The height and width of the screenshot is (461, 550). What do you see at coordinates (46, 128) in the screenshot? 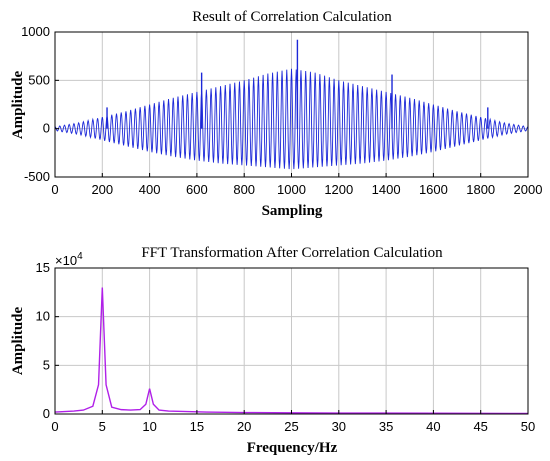
I see `chart-1-y-tick-label: 0` at bounding box center [46, 128].